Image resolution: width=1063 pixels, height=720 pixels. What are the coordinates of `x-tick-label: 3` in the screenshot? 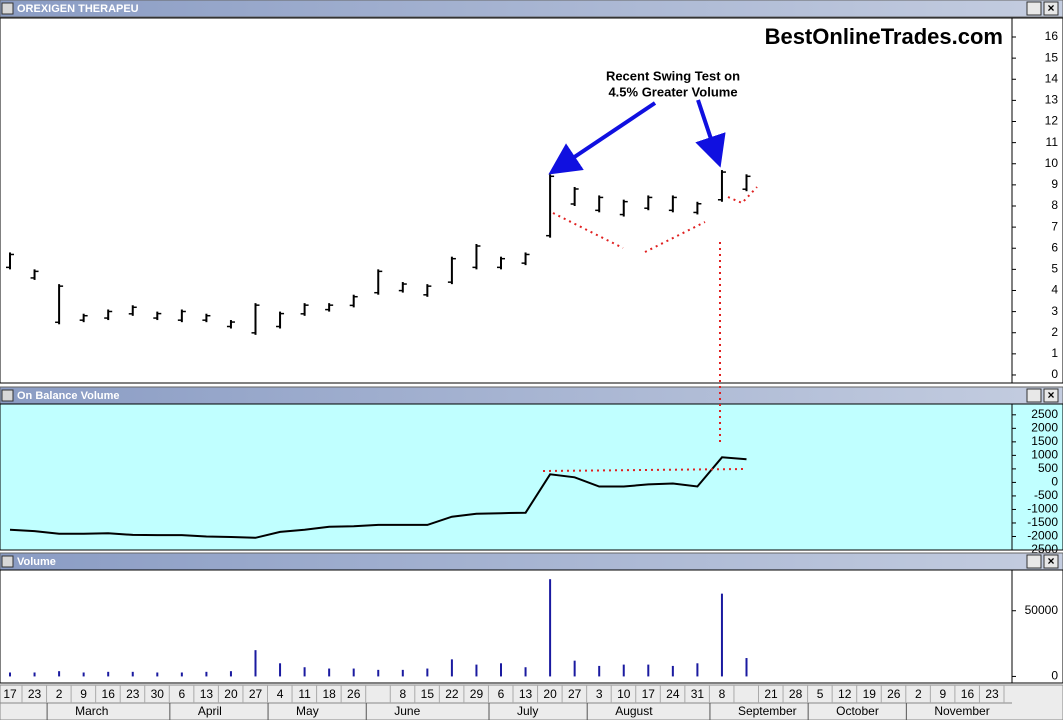 It's located at (599, 694).